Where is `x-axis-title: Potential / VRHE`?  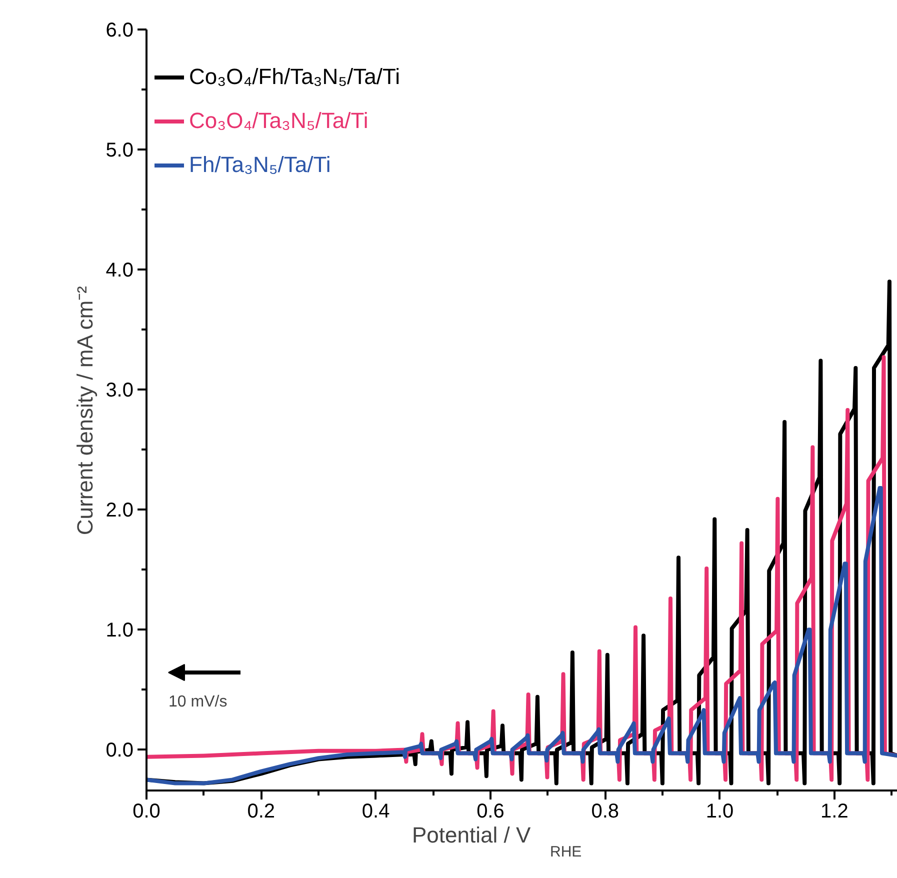 x-axis-title: Potential / VRHE is located at coordinates (497, 841).